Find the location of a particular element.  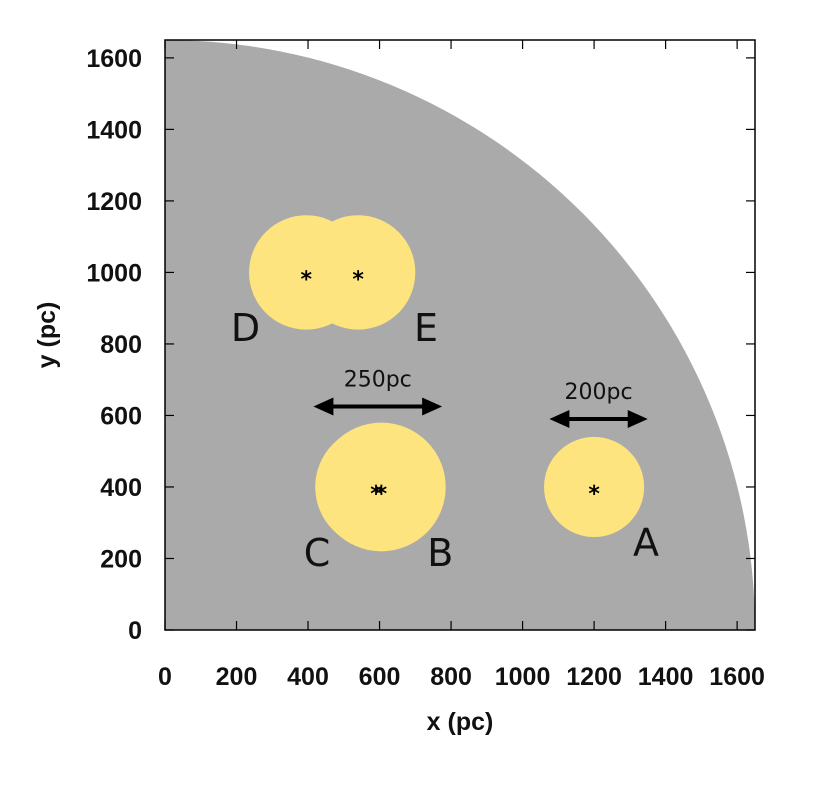

x-tick-label: 1600 is located at coordinates (737, 677).